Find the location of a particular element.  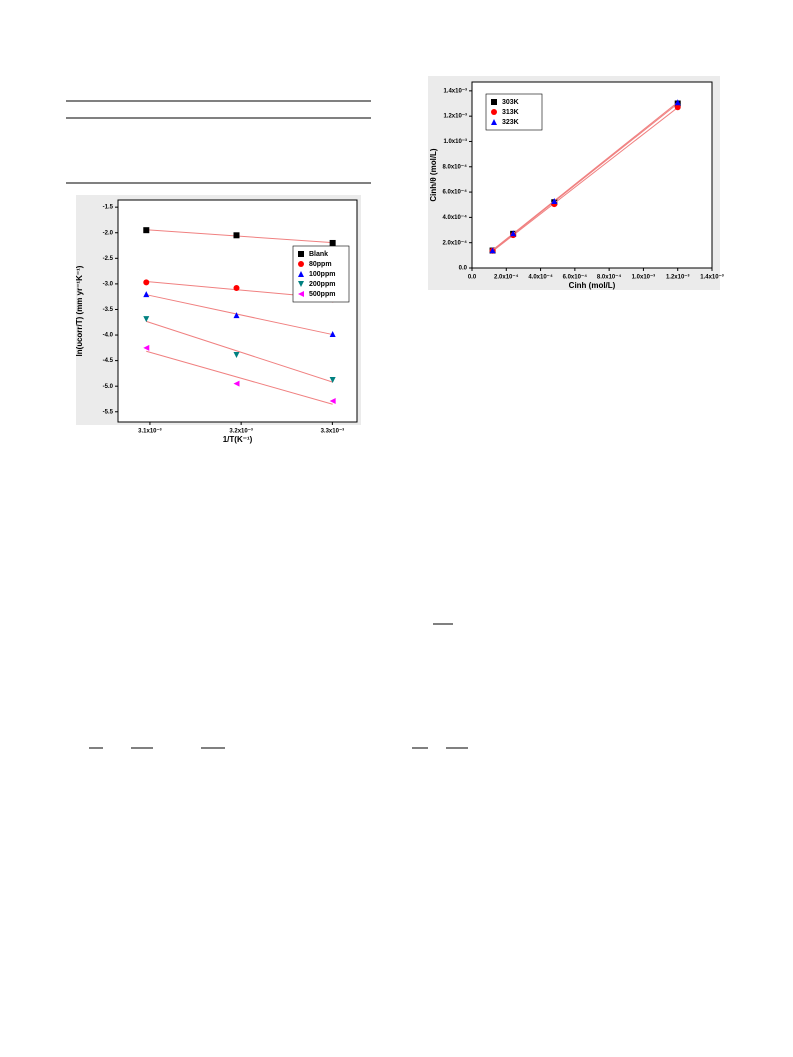

x-tick-label: 3.3x10⁻³ is located at coordinates (333, 431).